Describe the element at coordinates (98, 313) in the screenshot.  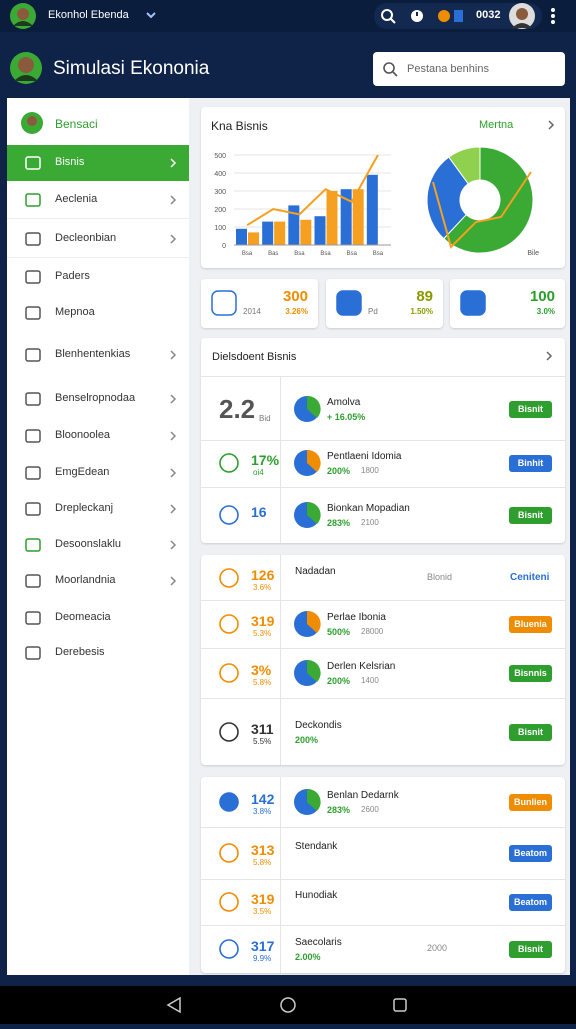
I see `sidebar-item: Mepnoa` at that location.